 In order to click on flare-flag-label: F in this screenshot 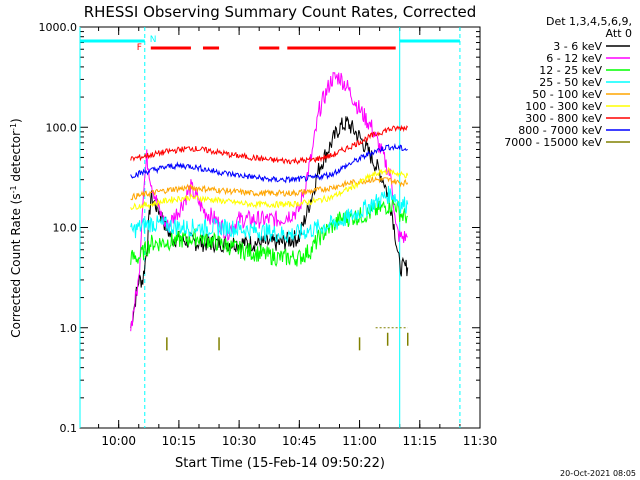, I will do `click(139, 48)`.